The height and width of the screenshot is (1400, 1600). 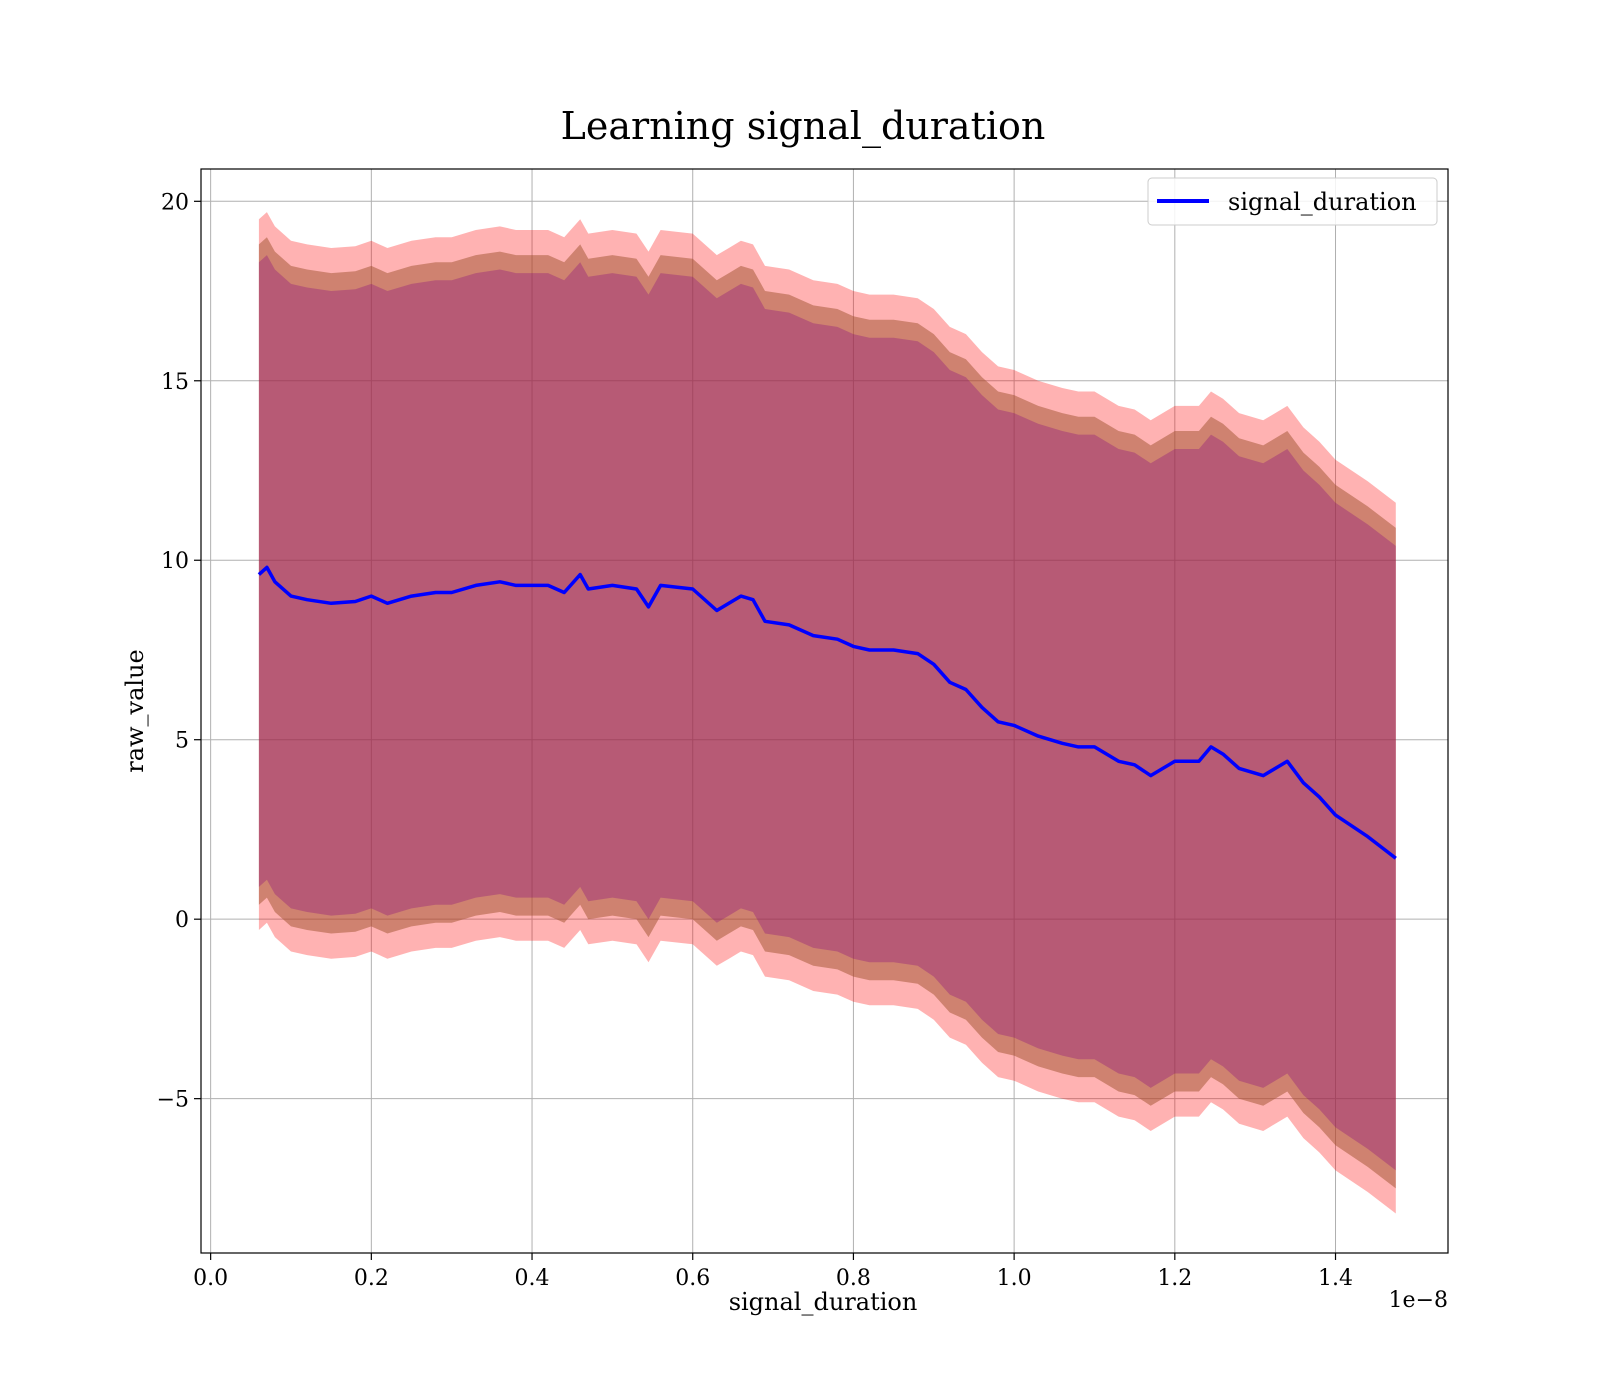 What do you see at coordinates (1335, 1278) in the screenshot?
I see `x-tick-label: 1.4` at bounding box center [1335, 1278].